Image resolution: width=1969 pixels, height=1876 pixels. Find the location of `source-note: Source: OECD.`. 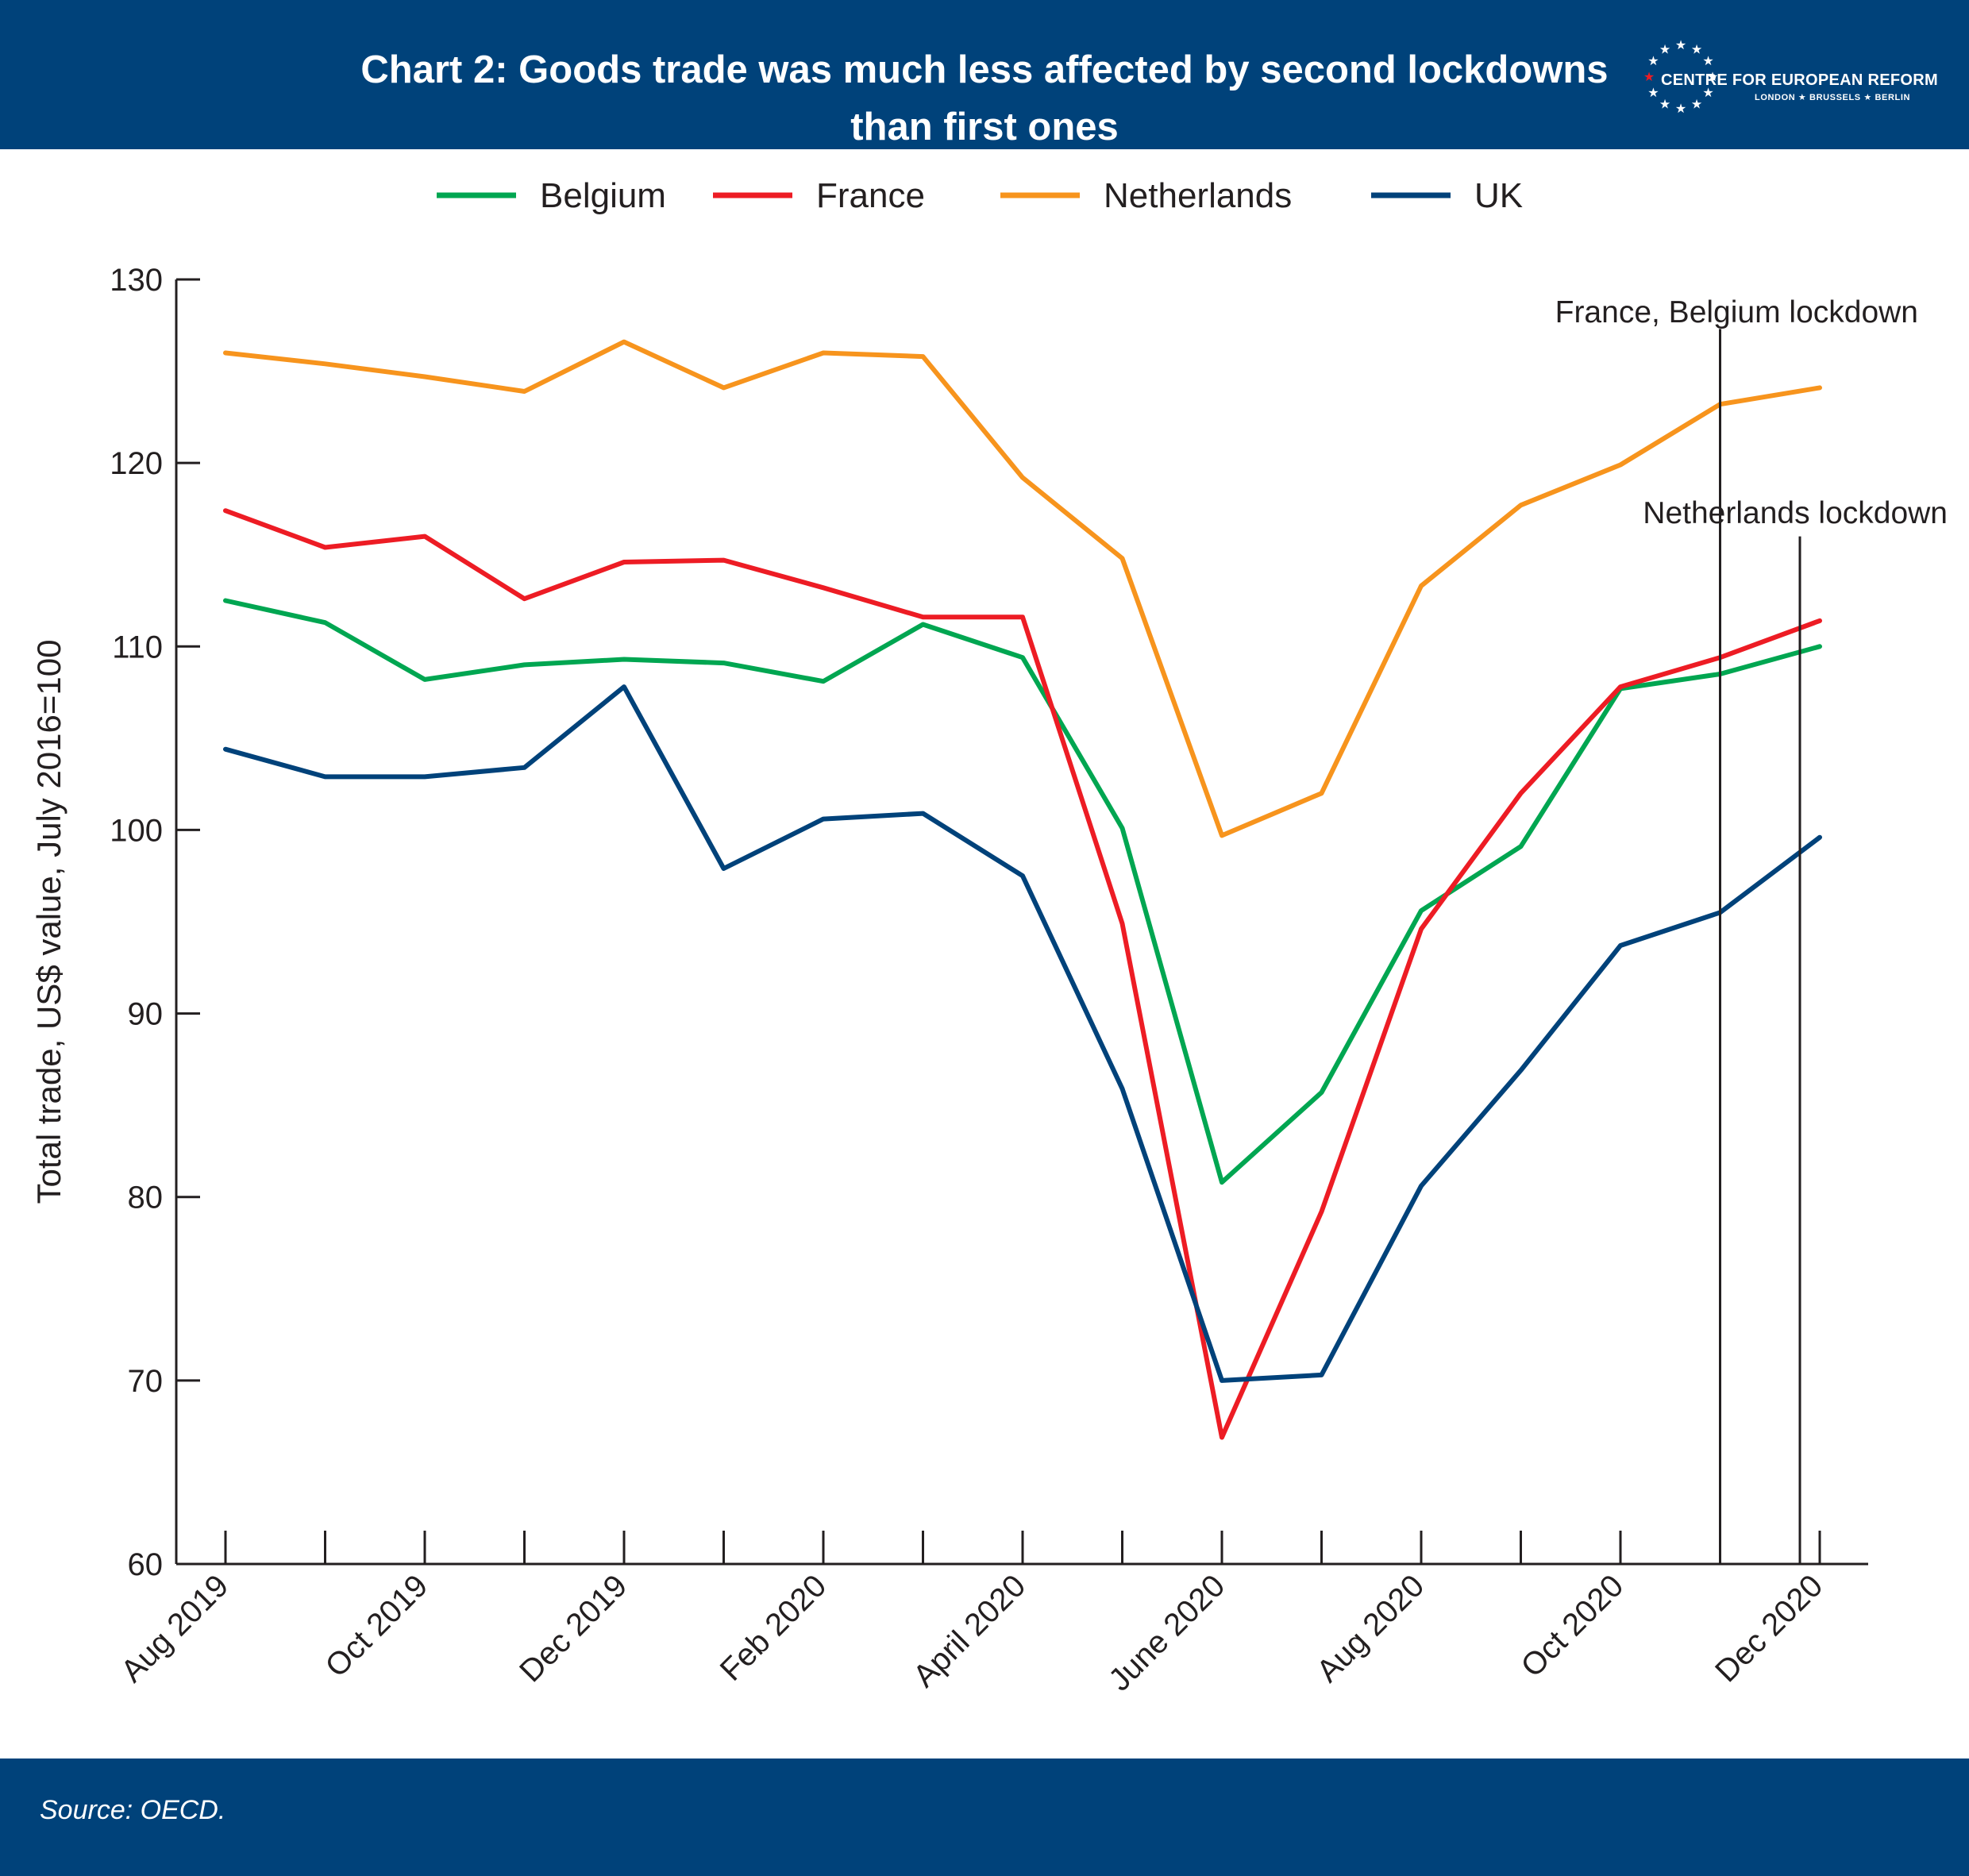

source-note: Source: OECD. is located at coordinates (133, 1810).